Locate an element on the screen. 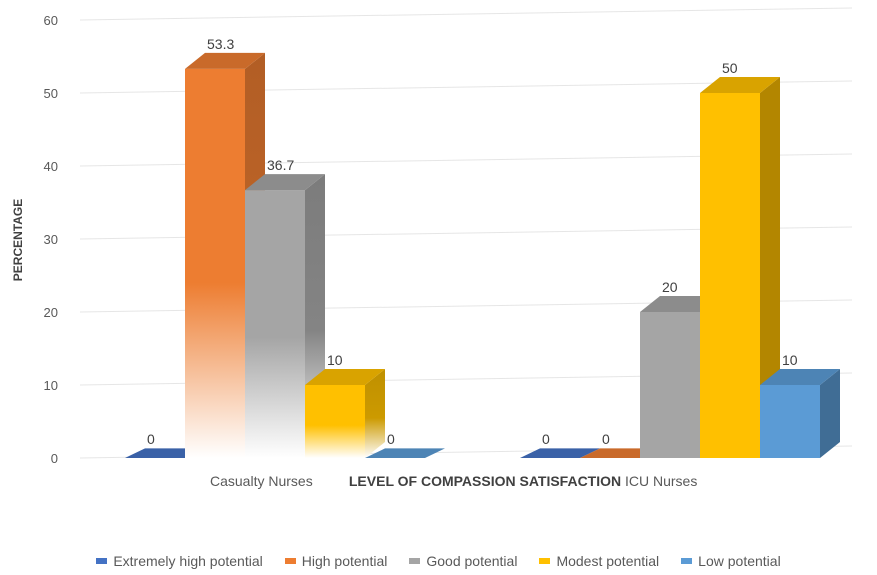  bar-good-casualty is located at coordinates (285, 316).